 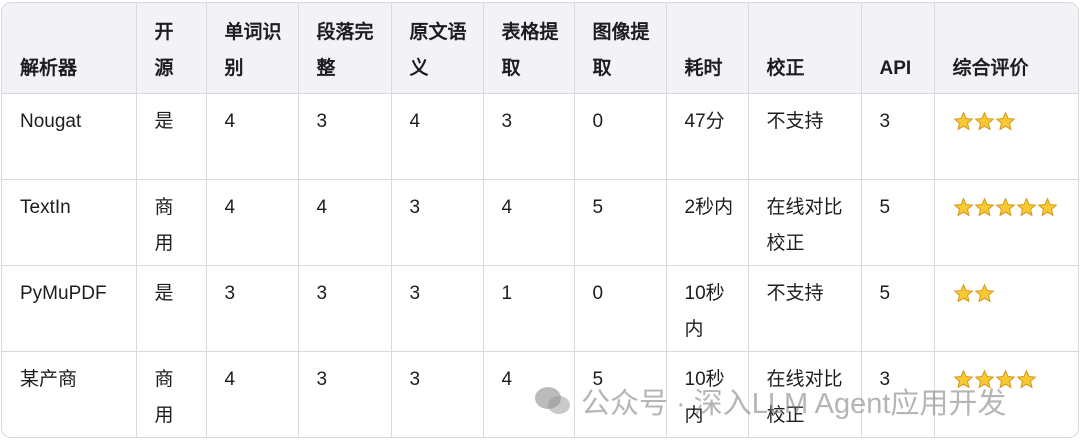 I want to click on header-cell: 解析器, so click(x=69, y=48).